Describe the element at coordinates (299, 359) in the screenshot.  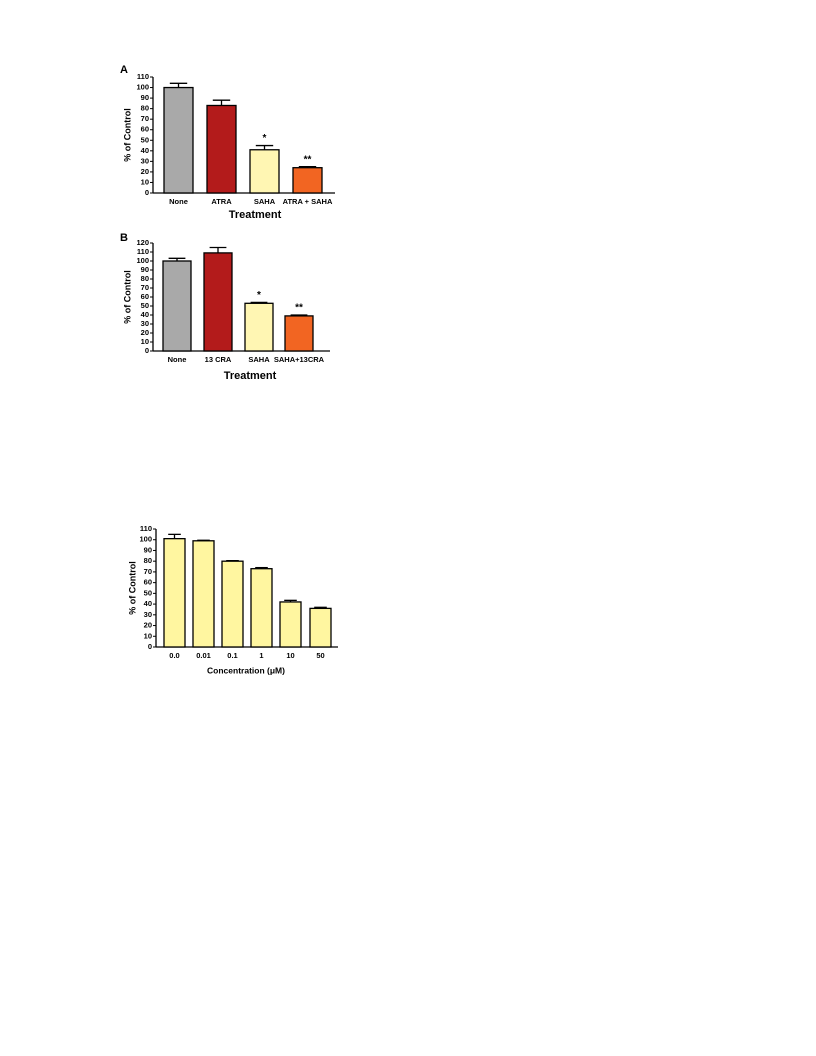
I see `x-tick-label: SAHA+13CRA` at that location.